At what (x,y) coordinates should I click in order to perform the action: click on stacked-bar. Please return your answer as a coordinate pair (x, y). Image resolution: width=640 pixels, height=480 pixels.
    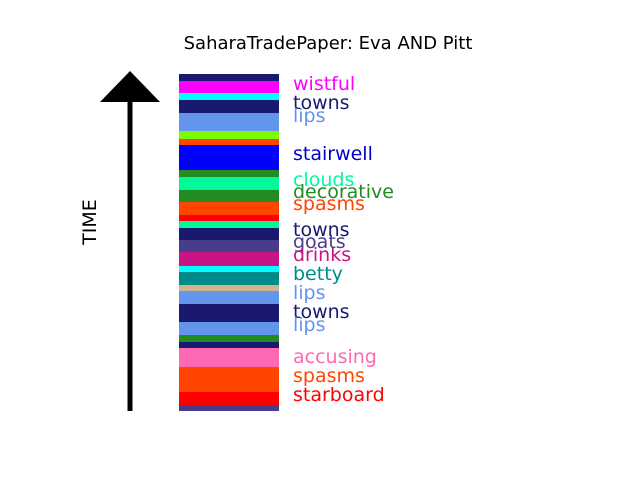
    Looking at the image, I should click on (229, 242).